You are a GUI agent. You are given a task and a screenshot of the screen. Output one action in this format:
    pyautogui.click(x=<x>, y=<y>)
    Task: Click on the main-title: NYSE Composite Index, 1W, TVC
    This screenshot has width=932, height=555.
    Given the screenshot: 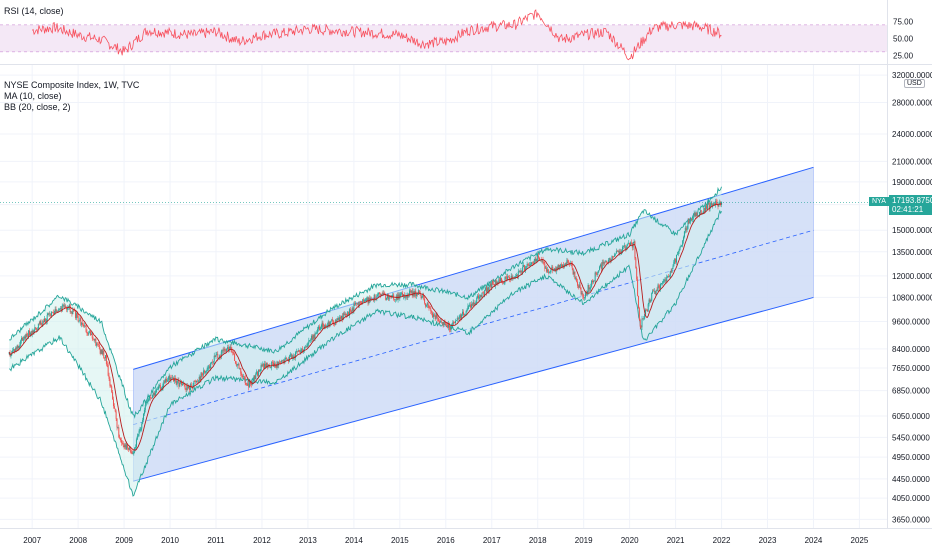 What is the action you would take?
    pyautogui.click(x=72, y=85)
    